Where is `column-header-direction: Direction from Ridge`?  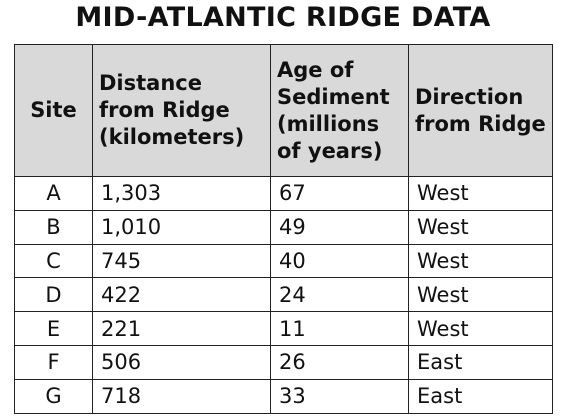 column-header-direction: Direction from Ridge is located at coordinates (480, 110).